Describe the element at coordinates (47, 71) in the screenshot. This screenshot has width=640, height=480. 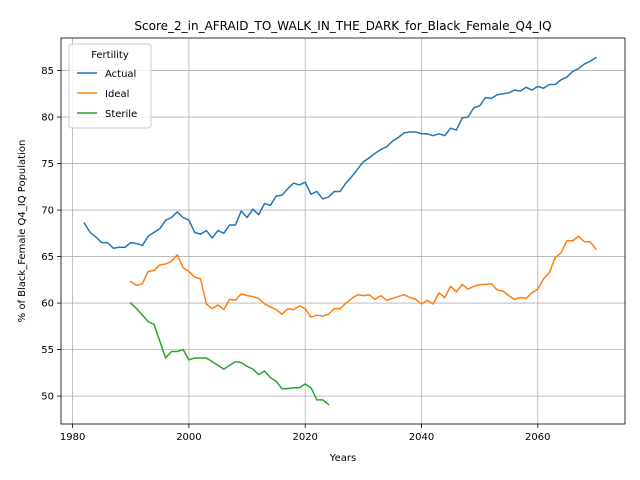
I see `y-tick-label: 85` at that location.